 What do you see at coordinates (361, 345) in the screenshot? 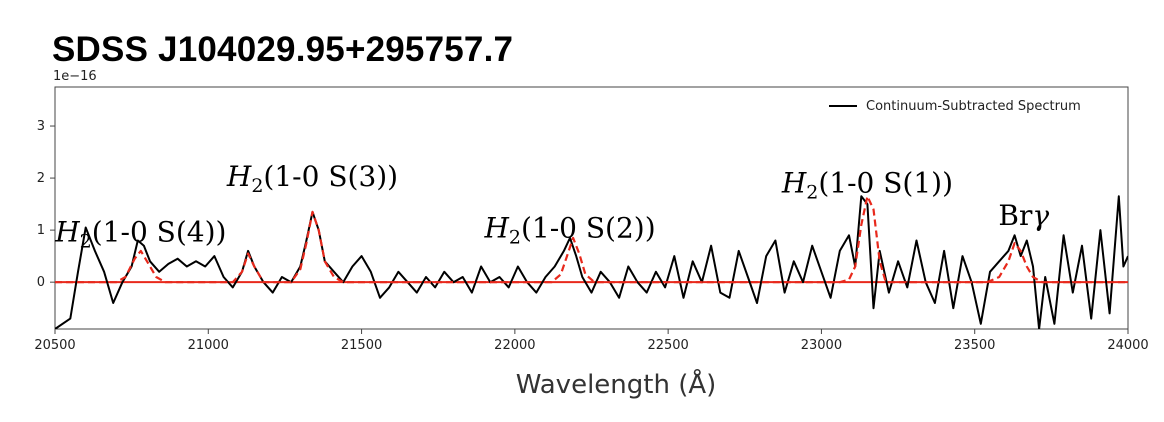
I see `x-tick-label: 21500` at bounding box center [361, 345].